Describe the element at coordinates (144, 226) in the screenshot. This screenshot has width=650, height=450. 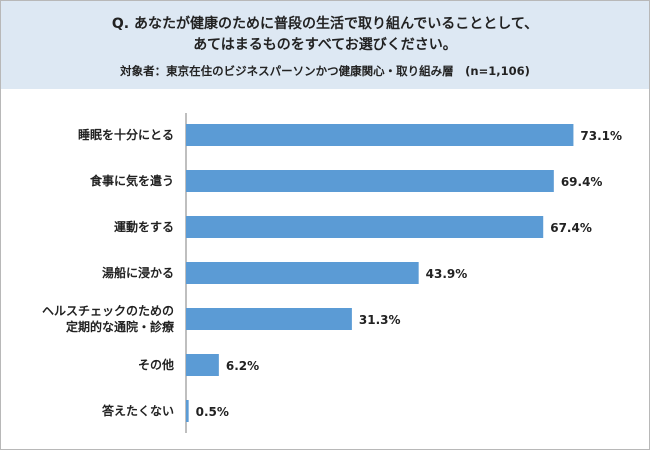
I see `category-label-2: 運動をする` at that location.